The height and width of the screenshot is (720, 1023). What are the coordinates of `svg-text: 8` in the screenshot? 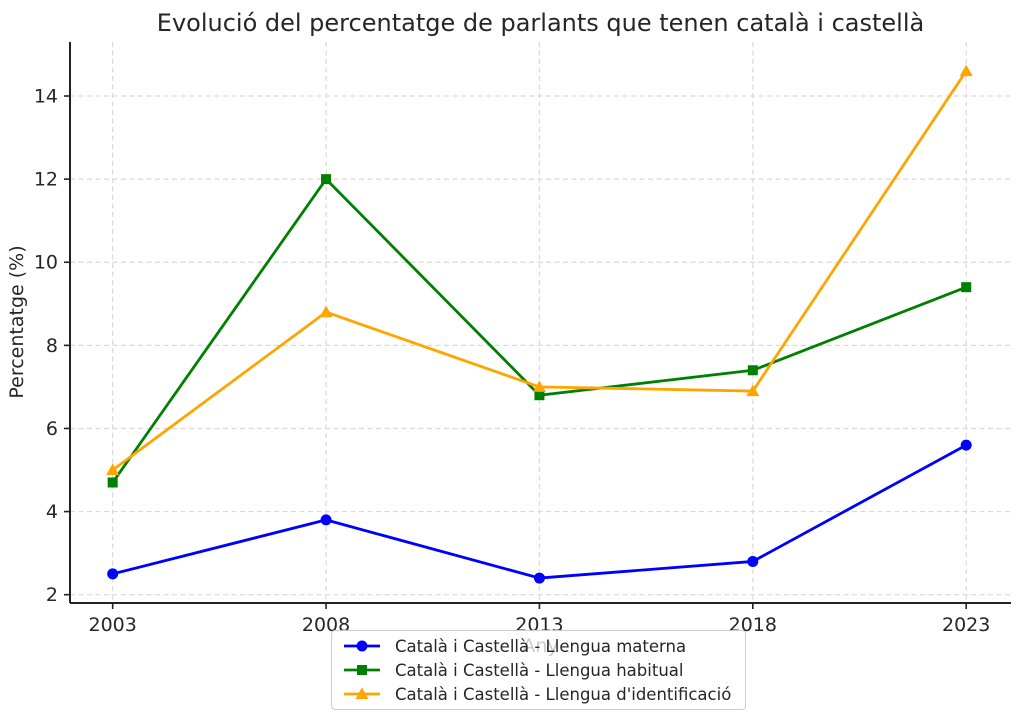 It's located at (52, 346).